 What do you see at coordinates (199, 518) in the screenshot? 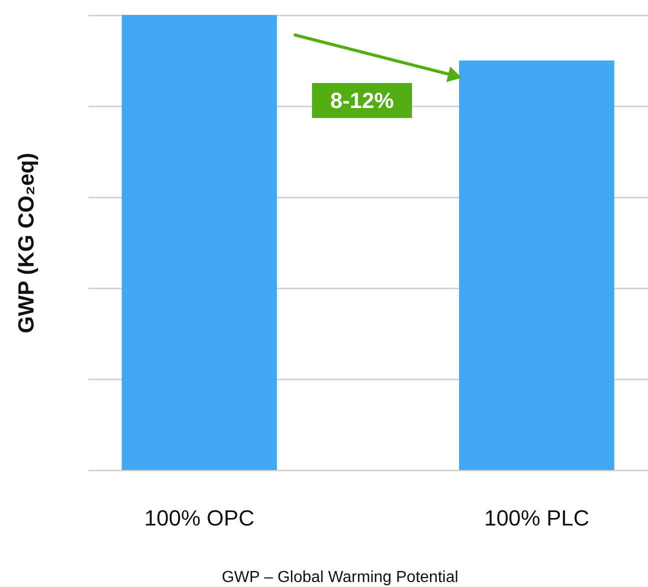
I see `x-tick-label: 100% OPC` at bounding box center [199, 518].